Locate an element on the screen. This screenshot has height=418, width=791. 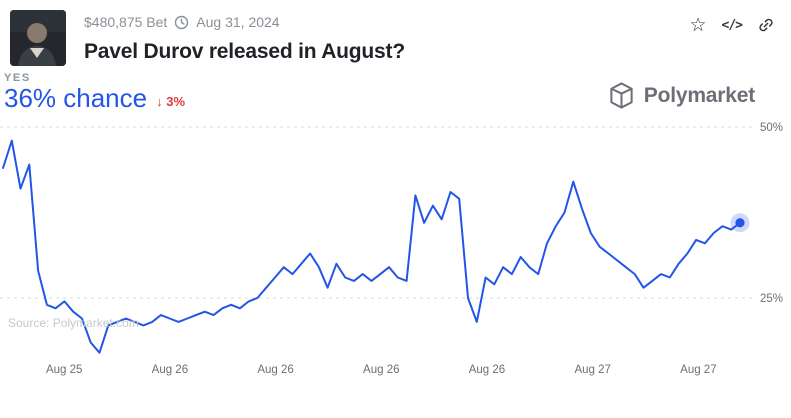
polymarket-wordmark: Polymarket is located at coordinates (699, 95).